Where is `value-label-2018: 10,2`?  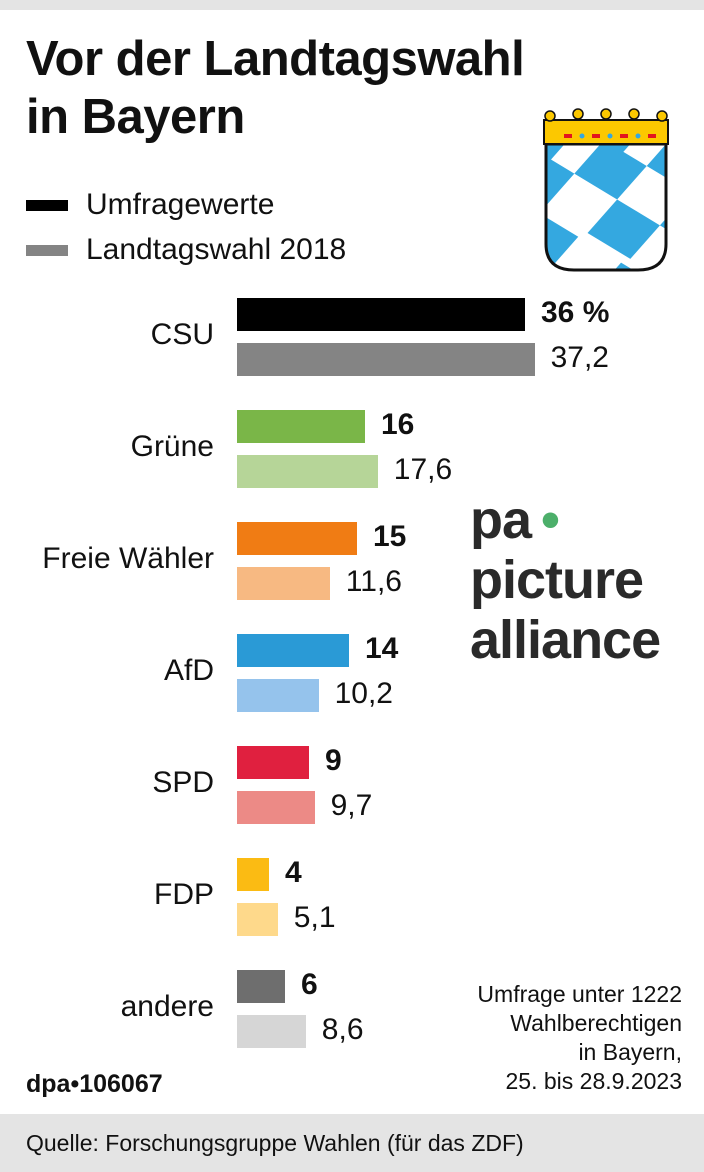 value-label-2018: 10,2 is located at coordinates (363, 693).